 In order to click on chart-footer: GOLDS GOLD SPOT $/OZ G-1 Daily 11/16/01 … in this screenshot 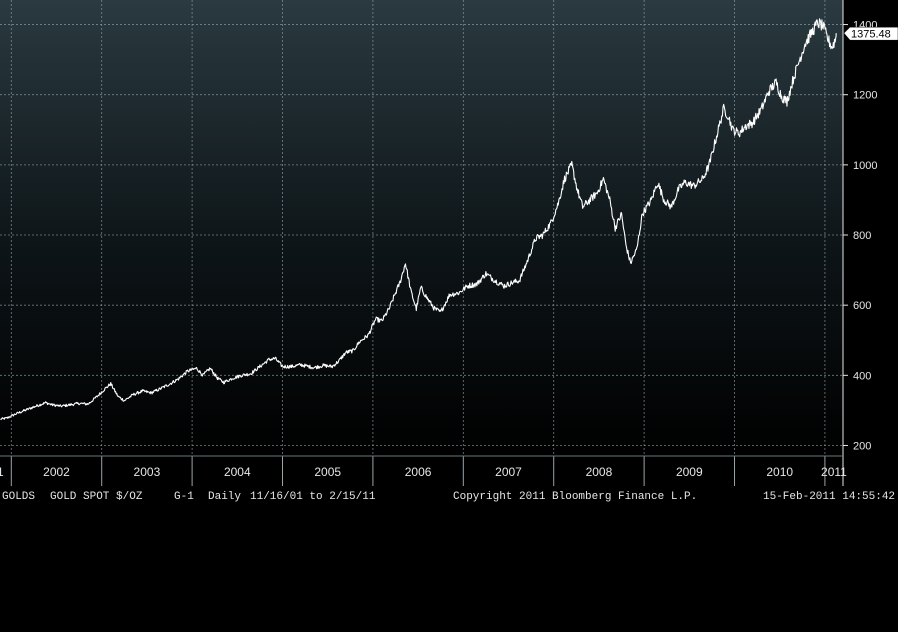, I will do `click(449, 497)`.